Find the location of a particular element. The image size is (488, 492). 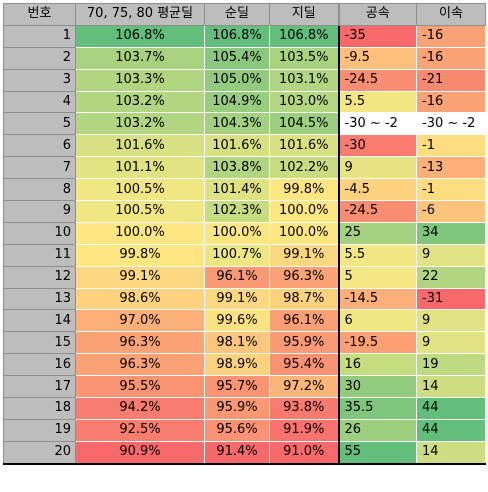

attack-speed-cell: 25 is located at coordinates (377, 233).